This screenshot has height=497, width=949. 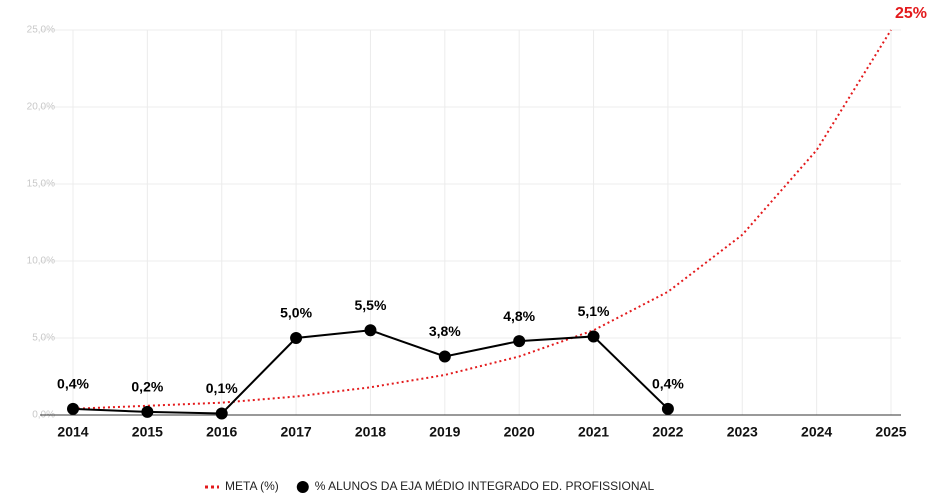 I want to click on x-tick-label: 2019, so click(x=444, y=432).